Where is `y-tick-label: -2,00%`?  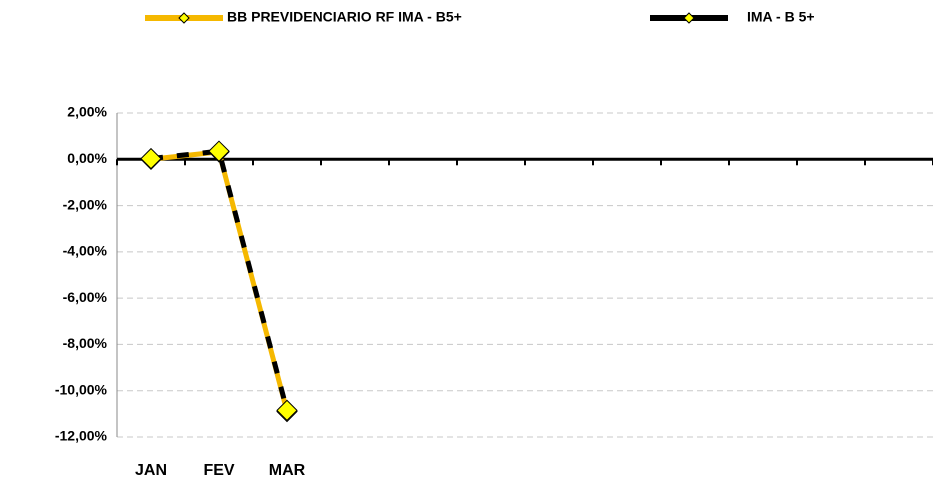 y-tick-label: -2,00% is located at coordinates (85, 204).